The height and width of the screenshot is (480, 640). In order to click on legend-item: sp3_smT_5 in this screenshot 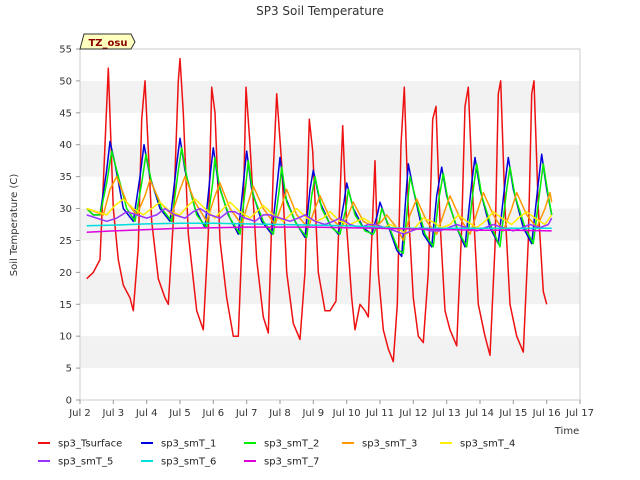, I will do `click(75, 462)`.